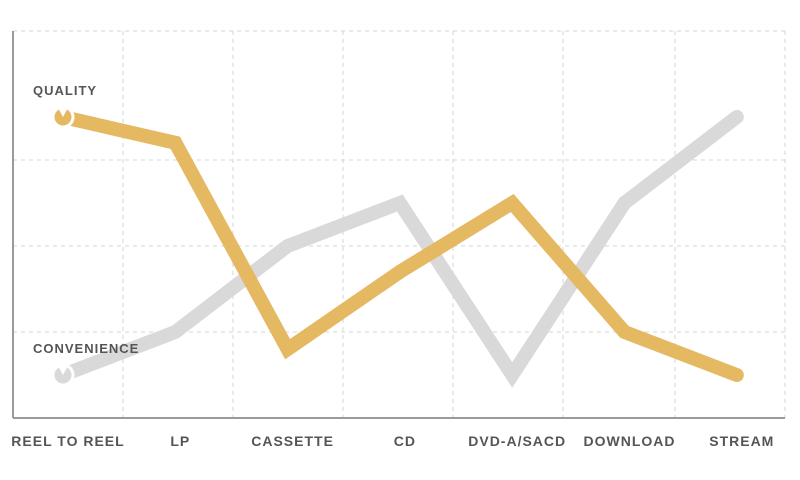 Image resolution: width=800 pixels, height=480 pixels. I want to click on x-tick-label: DVD-A/SACD, so click(517, 441).